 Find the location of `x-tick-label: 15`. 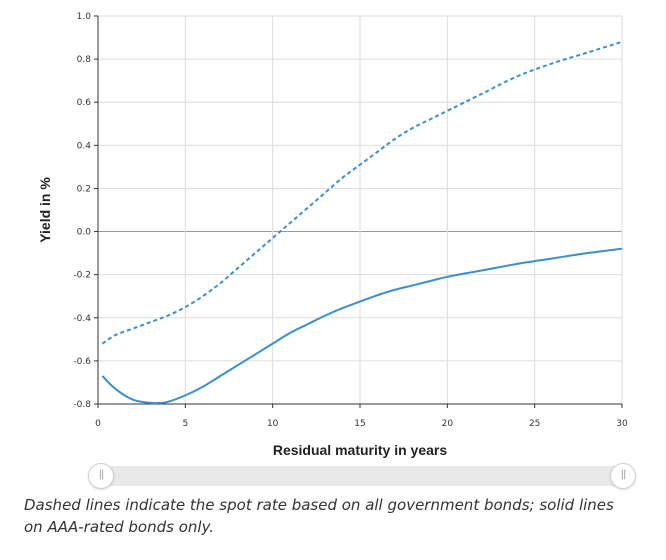

x-tick-label: 15 is located at coordinates (359, 424).